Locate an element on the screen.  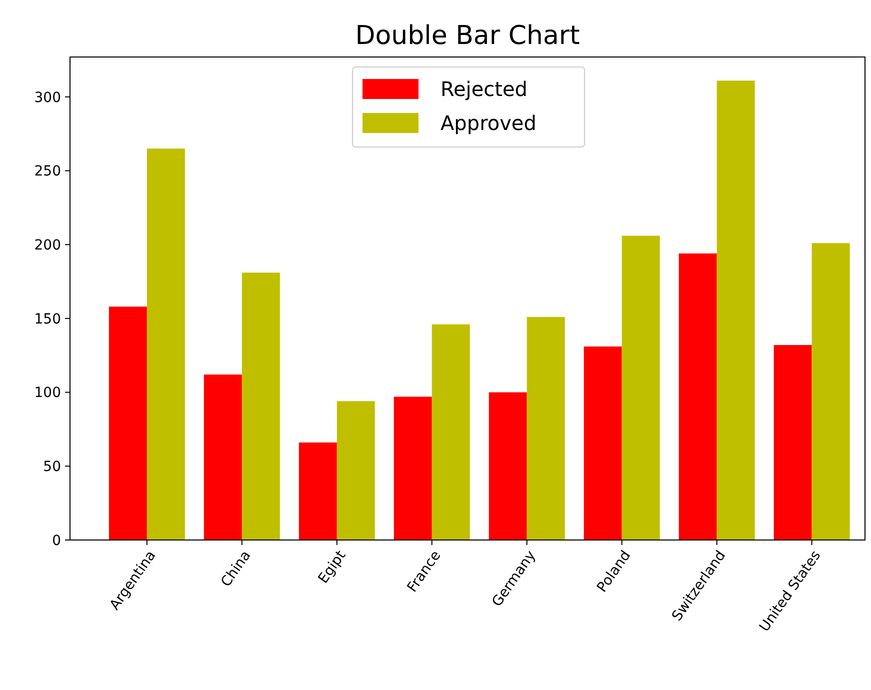
chart-title: Double Bar Chart is located at coordinates (467, 36).